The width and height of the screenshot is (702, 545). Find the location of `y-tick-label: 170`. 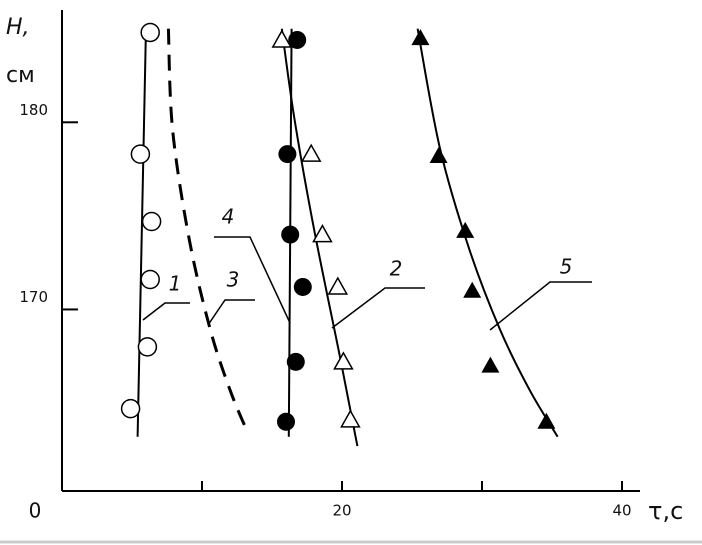

y-tick-label: 170 is located at coordinates (33, 297).